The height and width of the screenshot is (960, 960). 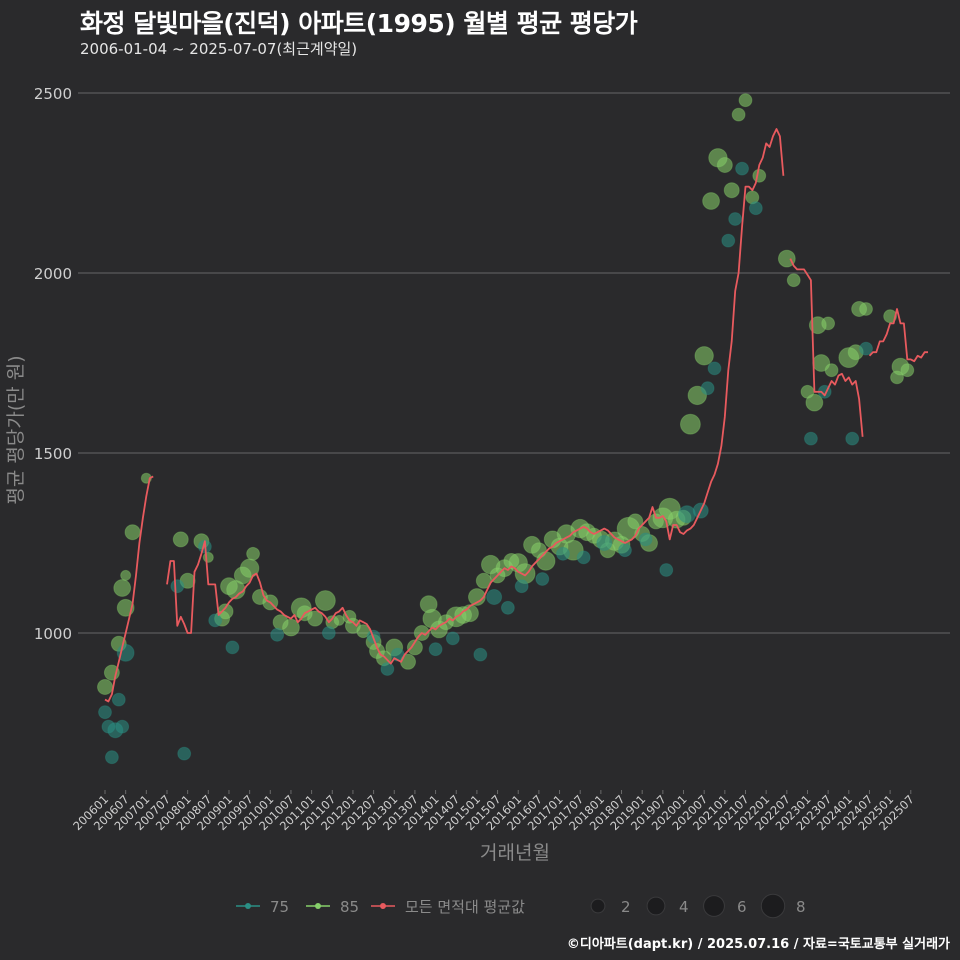 I want to click on y-tick-label: 1500, so click(x=53, y=454).